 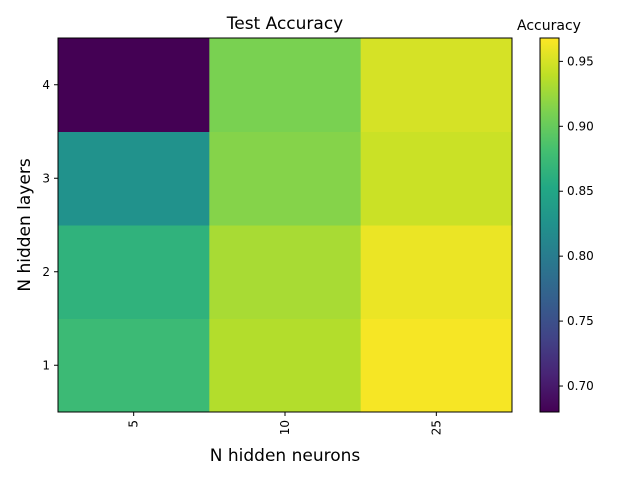 What do you see at coordinates (46, 178) in the screenshot?
I see `y-tick-label: 3` at bounding box center [46, 178].